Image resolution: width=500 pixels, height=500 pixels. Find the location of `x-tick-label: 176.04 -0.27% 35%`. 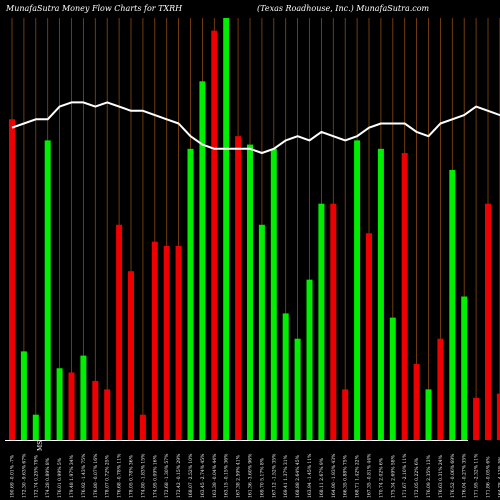

x-tick-label: 176.04 -0.27% 35% is located at coordinates (465, 475).